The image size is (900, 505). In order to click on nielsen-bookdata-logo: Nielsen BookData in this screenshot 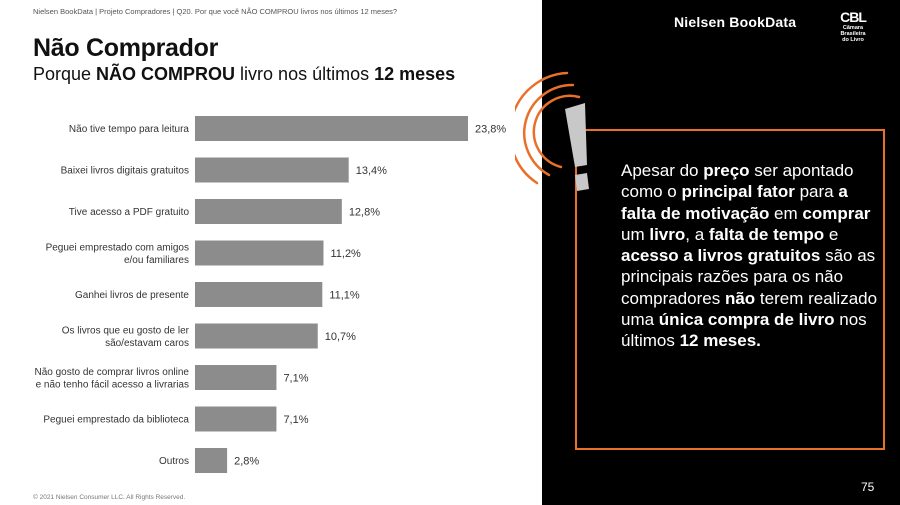, I will do `click(735, 22)`.